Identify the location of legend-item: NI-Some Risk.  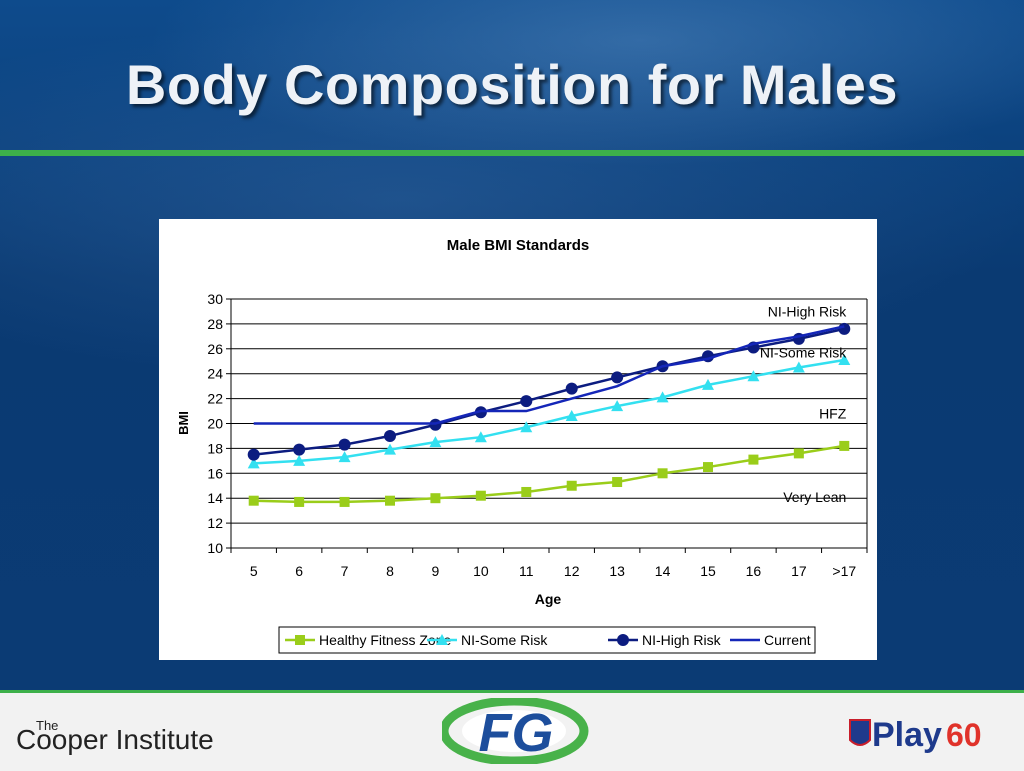
(487, 640).